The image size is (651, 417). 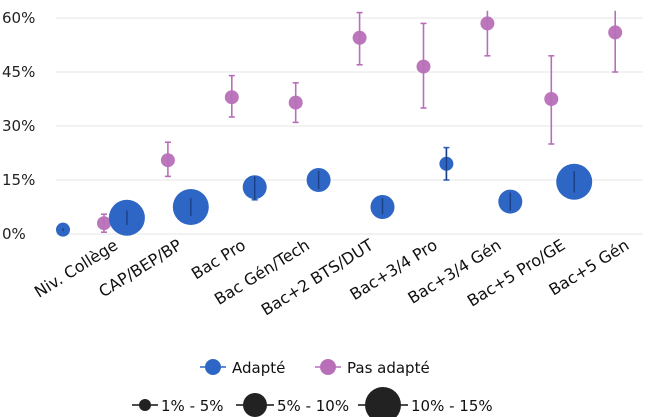 What do you see at coordinates (18, 126) in the screenshot?
I see `y-tick-label: 30%` at bounding box center [18, 126].